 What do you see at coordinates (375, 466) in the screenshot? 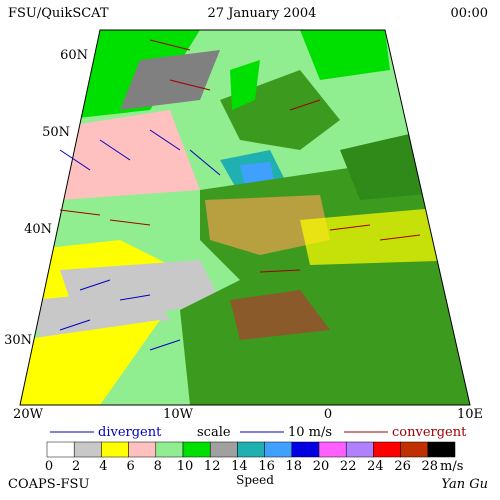
I see `colorbar-tick-label: 24` at bounding box center [375, 466].